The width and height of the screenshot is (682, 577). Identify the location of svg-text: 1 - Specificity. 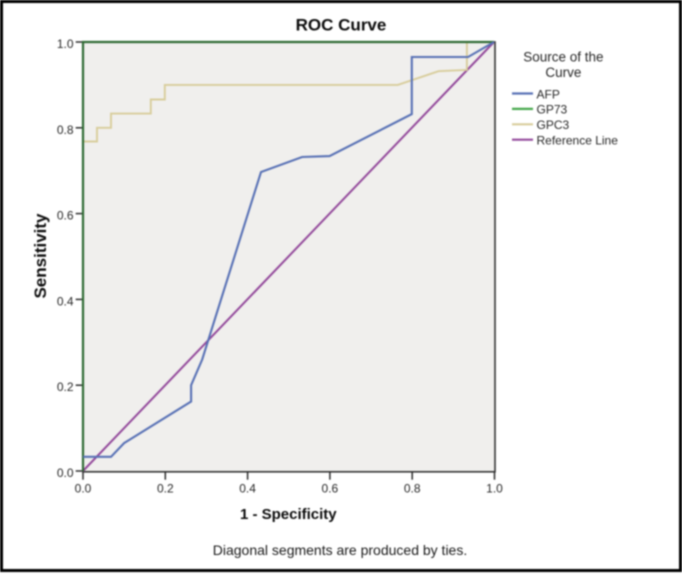
(288, 514).